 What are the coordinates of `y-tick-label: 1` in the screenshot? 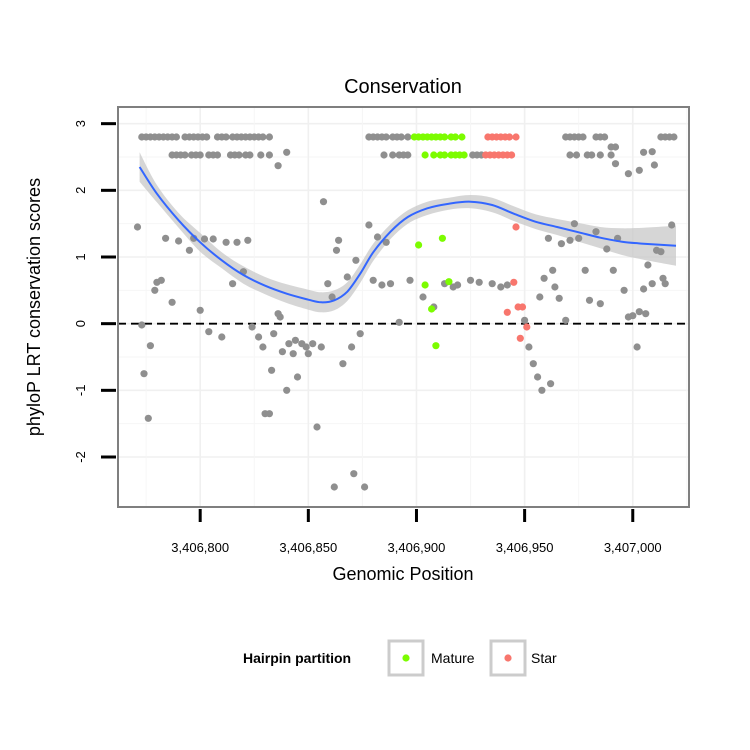 It's located at (80, 256).